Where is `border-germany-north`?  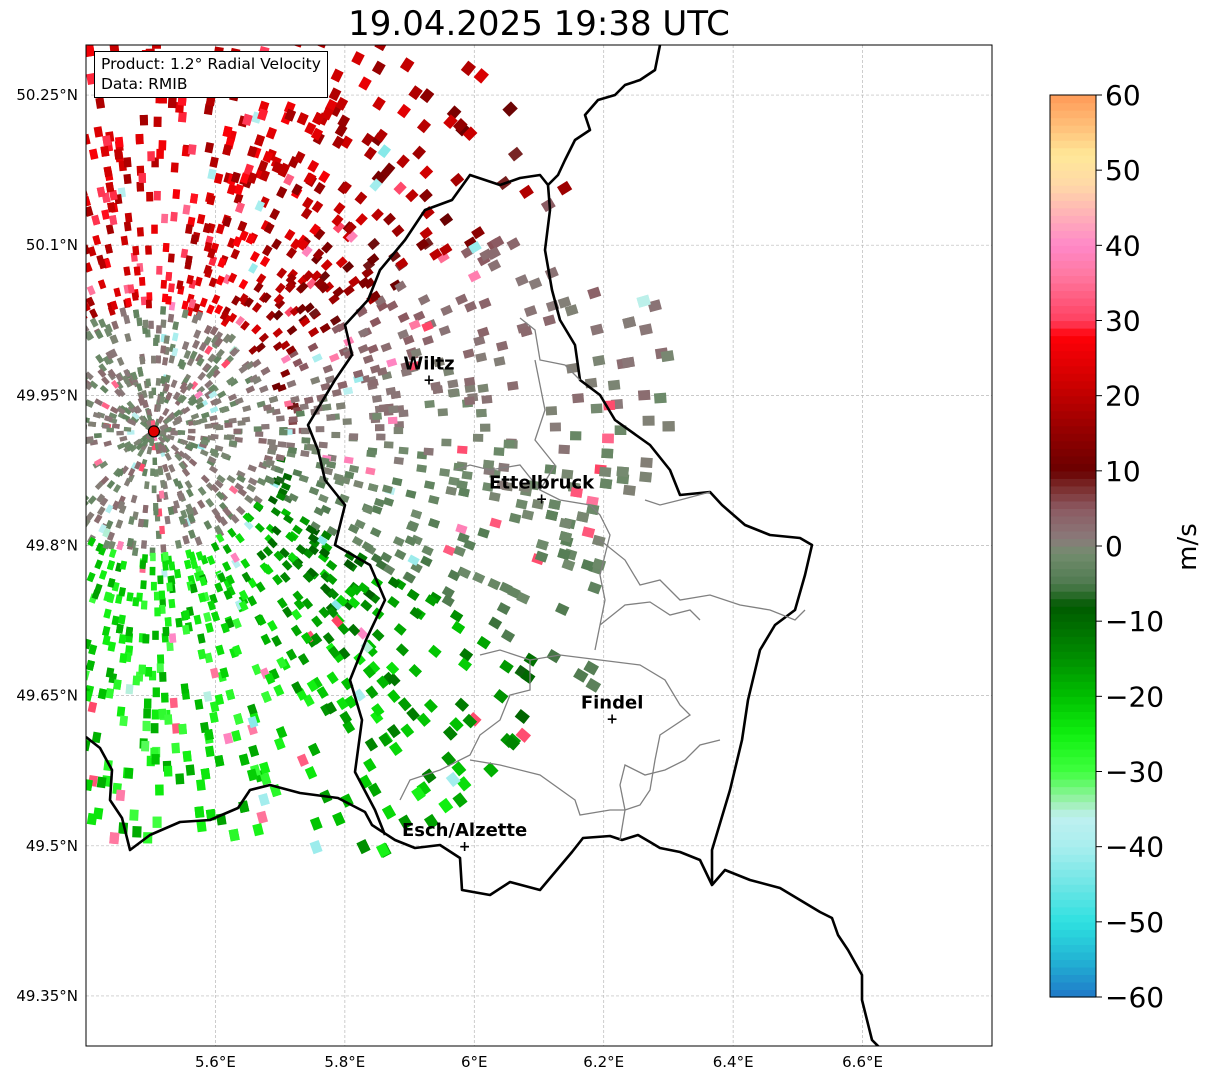
border-germany-north is located at coordinates (604, 115).